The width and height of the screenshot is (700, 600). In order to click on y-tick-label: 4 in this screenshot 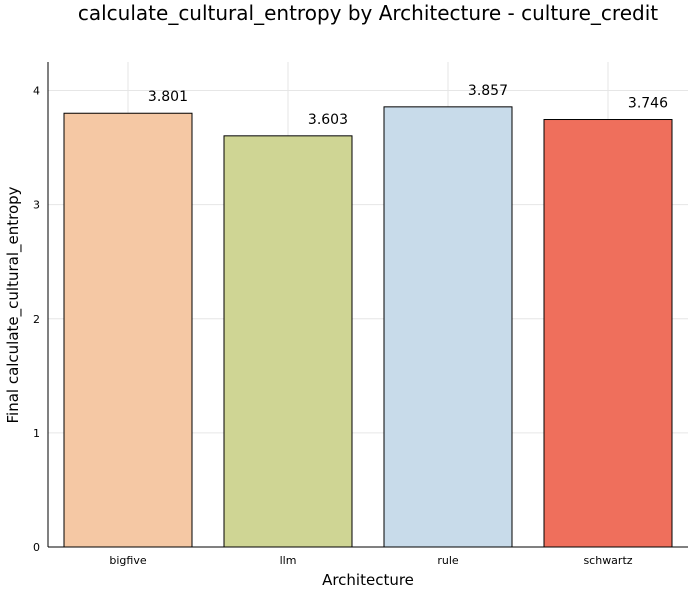, I will do `click(36, 91)`.